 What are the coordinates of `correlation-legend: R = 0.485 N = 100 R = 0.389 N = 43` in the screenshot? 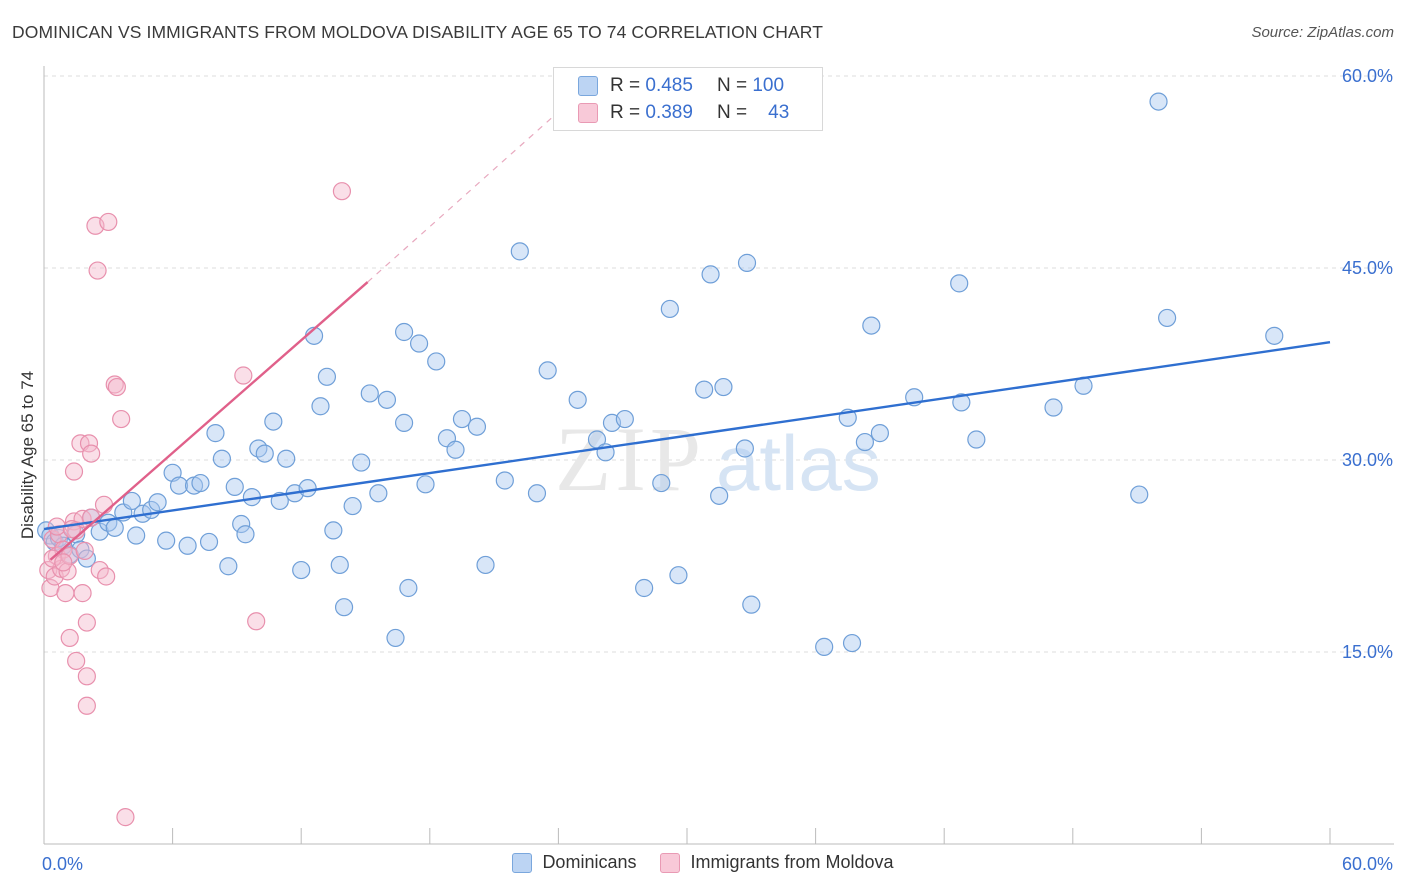 It's located at (688, 99).